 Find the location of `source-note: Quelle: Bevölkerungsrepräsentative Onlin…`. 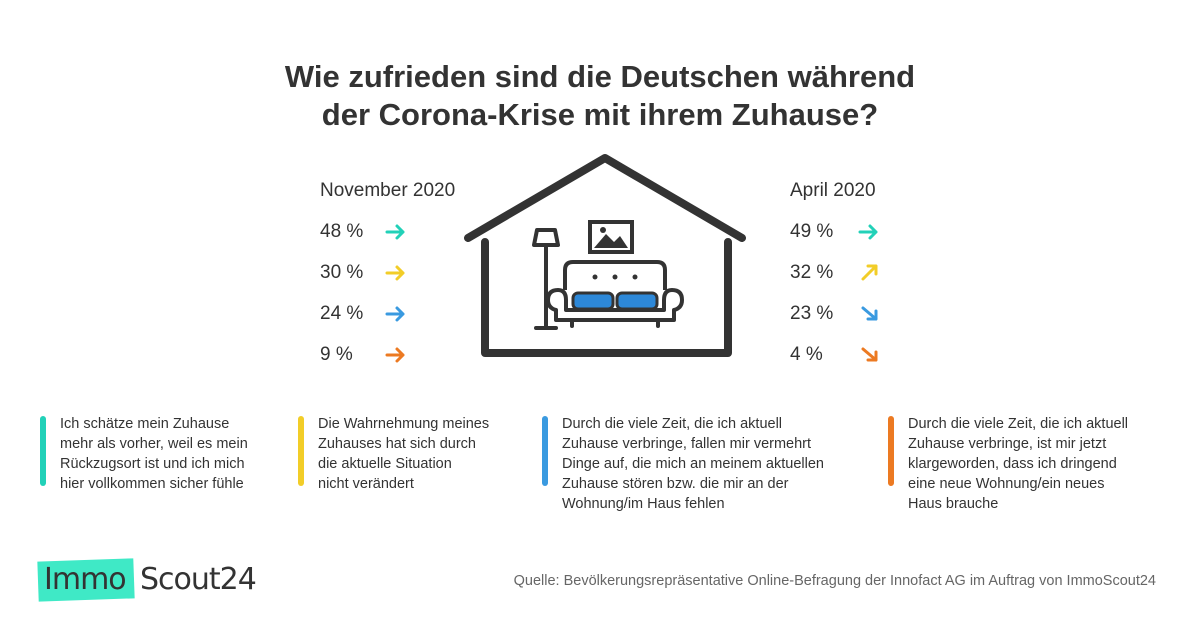

source-note: Quelle: Bevölkerungsrepräsentative Onlin… is located at coordinates (834, 581).